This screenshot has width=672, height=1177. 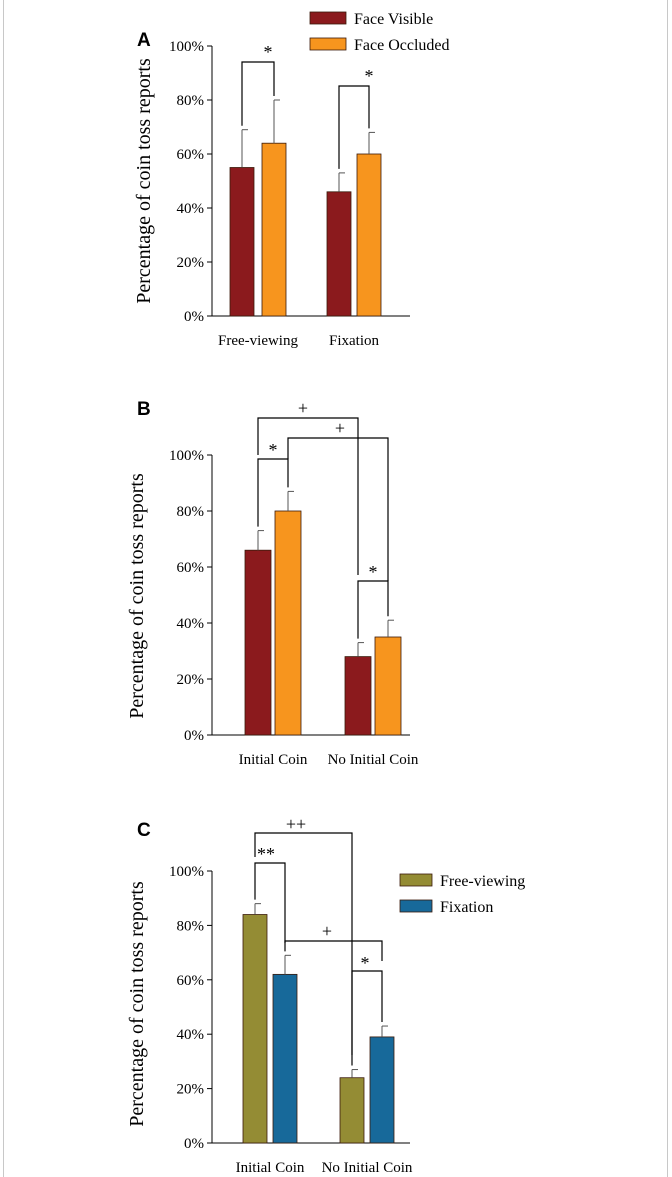 What do you see at coordinates (144, 40) in the screenshot?
I see `panel-letter: A` at bounding box center [144, 40].